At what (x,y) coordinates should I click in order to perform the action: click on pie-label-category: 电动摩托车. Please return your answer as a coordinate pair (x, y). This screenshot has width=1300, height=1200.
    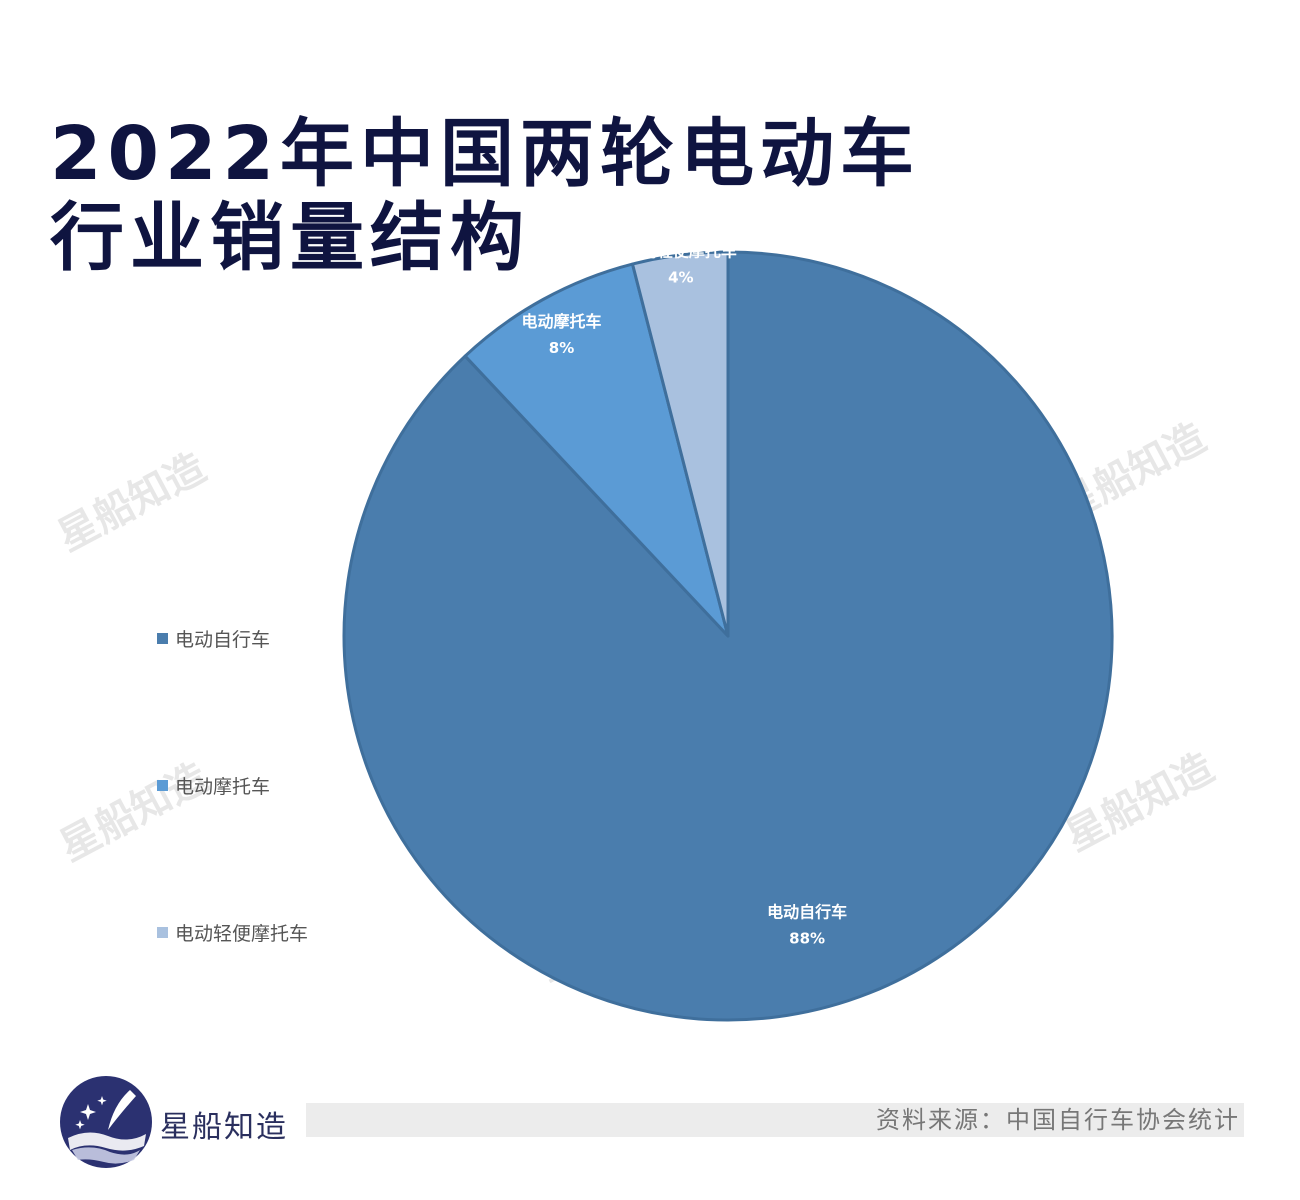
    Looking at the image, I should click on (561, 321).